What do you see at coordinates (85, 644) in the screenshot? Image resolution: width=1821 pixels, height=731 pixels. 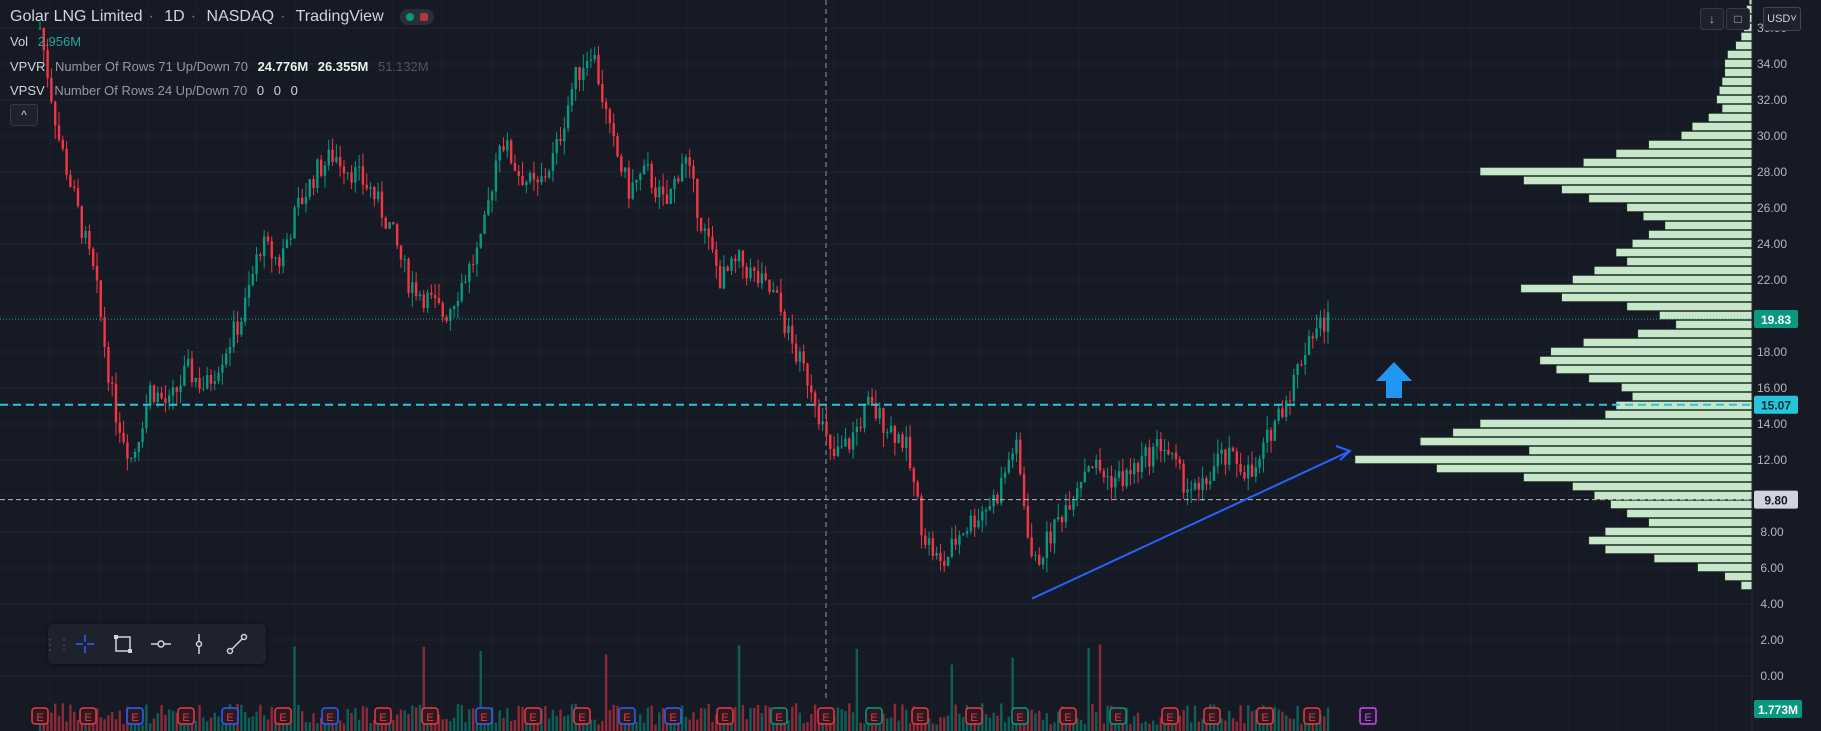 I see `crosshair-tool-button` at bounding box center [85, 644].